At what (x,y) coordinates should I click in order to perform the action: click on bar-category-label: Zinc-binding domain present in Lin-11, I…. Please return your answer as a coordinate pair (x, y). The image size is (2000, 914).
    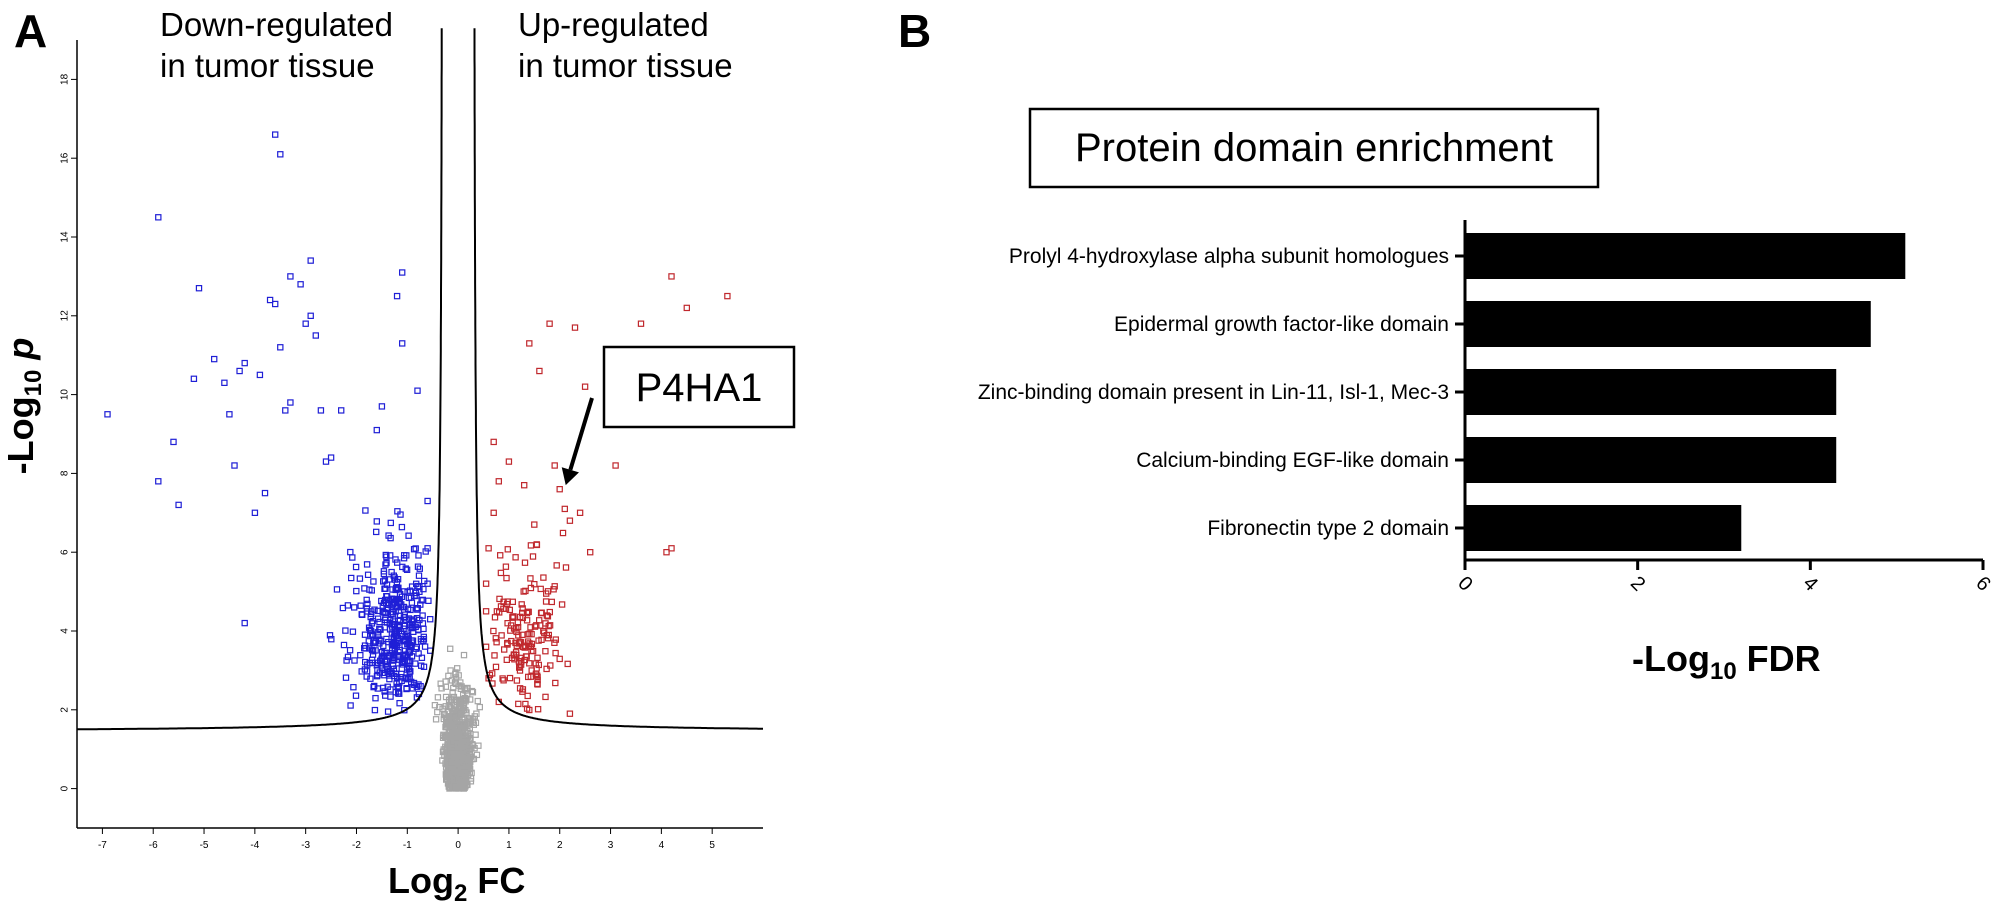
    Looking at the image, I should click on (1213, 392).